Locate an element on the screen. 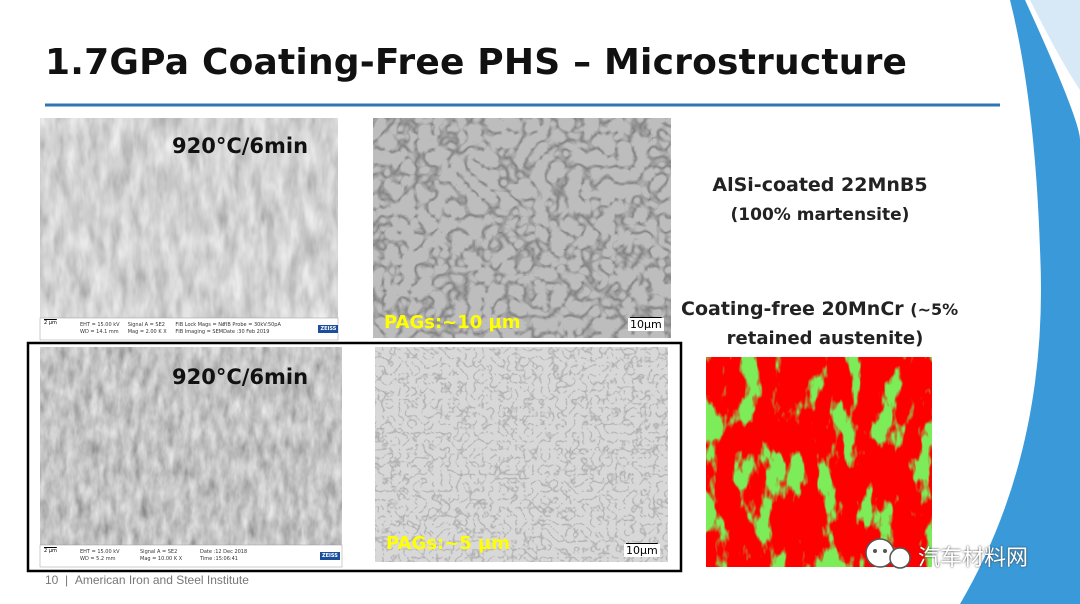 The height and width of the screenshot is (604, 1080). note-detail: retained austenite) is located at coordinates (825, 338).